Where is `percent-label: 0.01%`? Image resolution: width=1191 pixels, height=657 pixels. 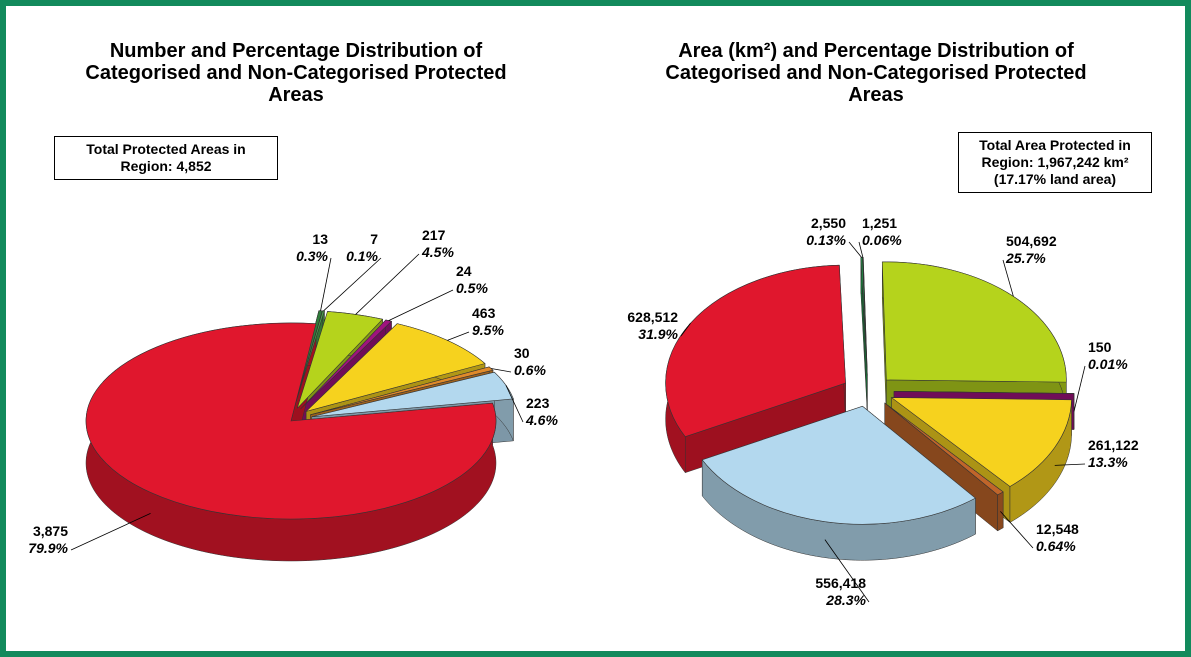 percent-label: 0.01% is located at coordinates (1108, 364).